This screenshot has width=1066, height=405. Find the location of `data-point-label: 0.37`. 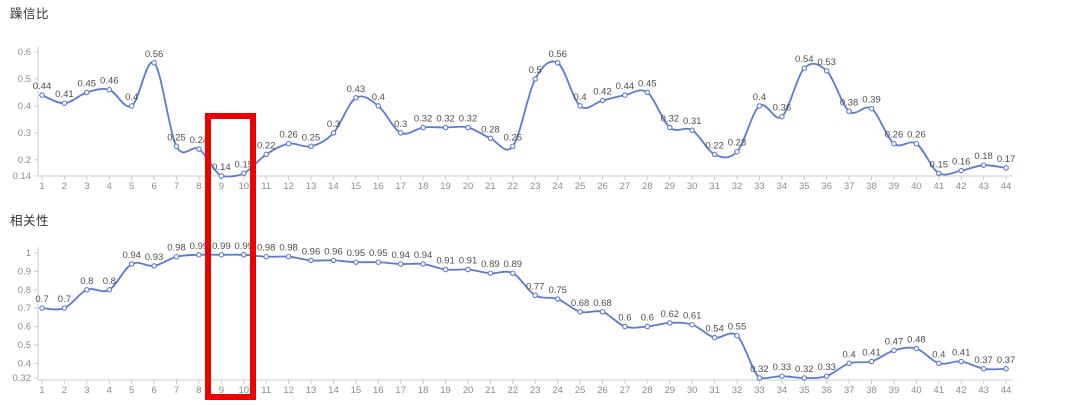

data-point-label: 0.37 is located at coordinates (983, 360).